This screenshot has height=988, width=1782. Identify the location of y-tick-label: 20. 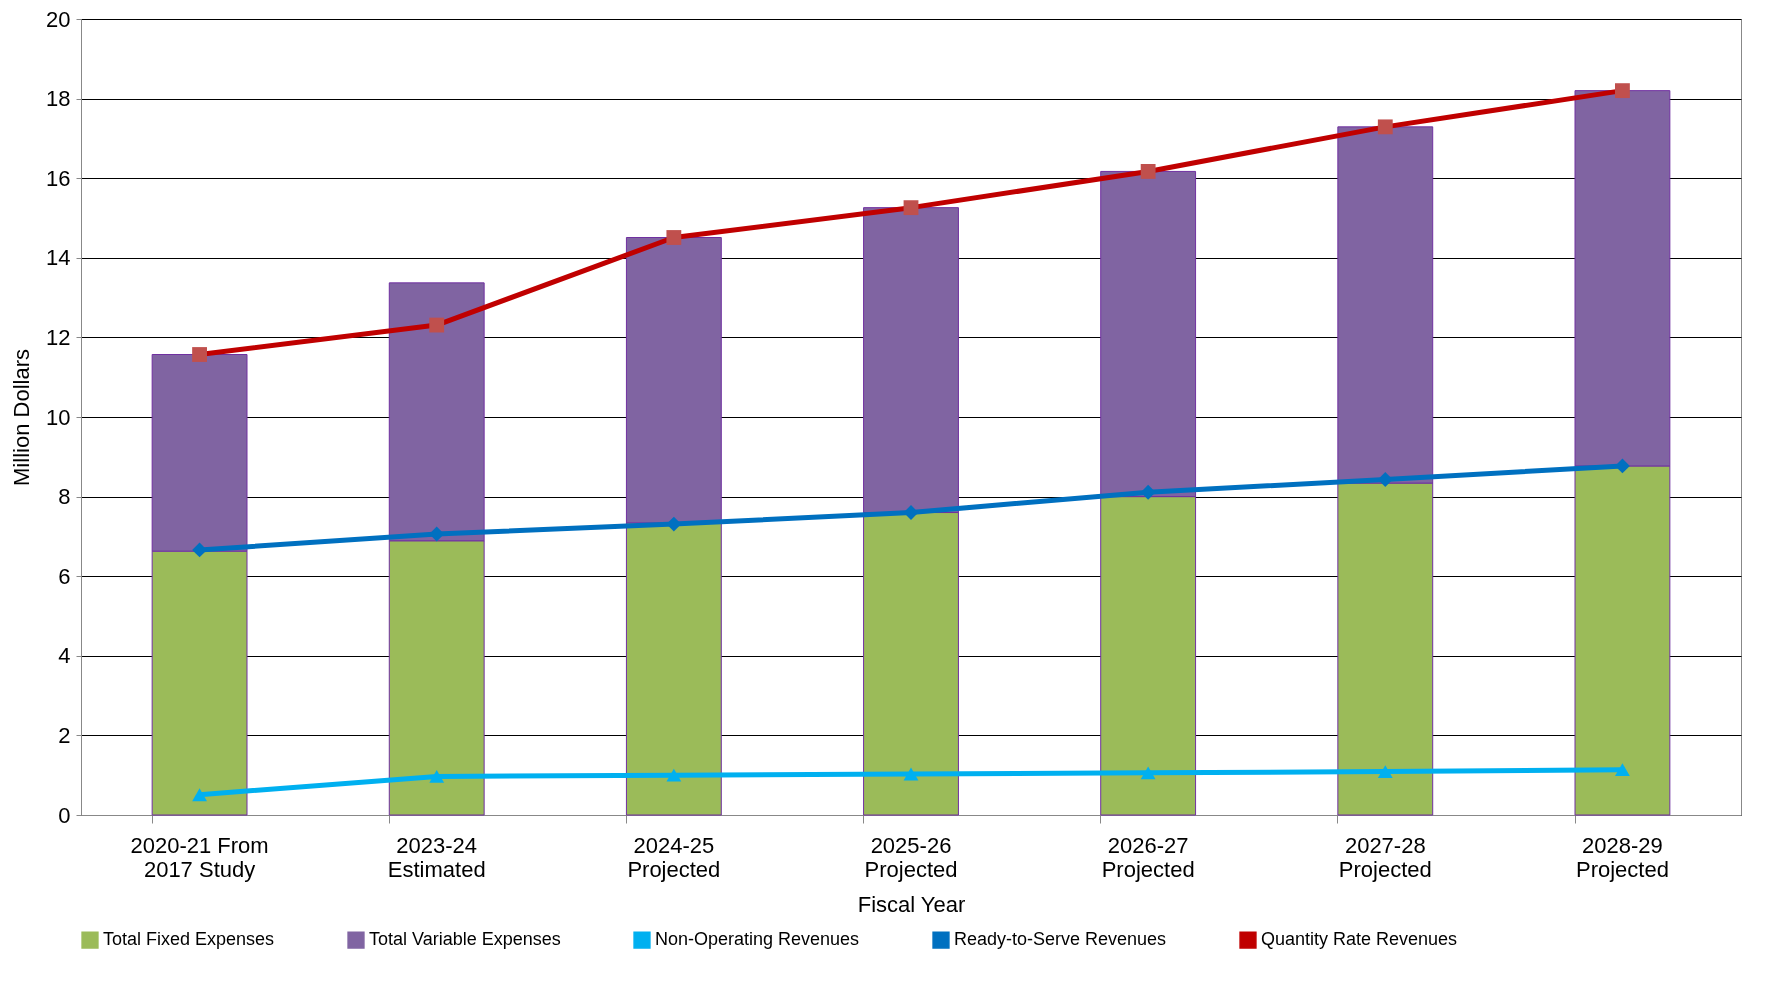
(58, 19).